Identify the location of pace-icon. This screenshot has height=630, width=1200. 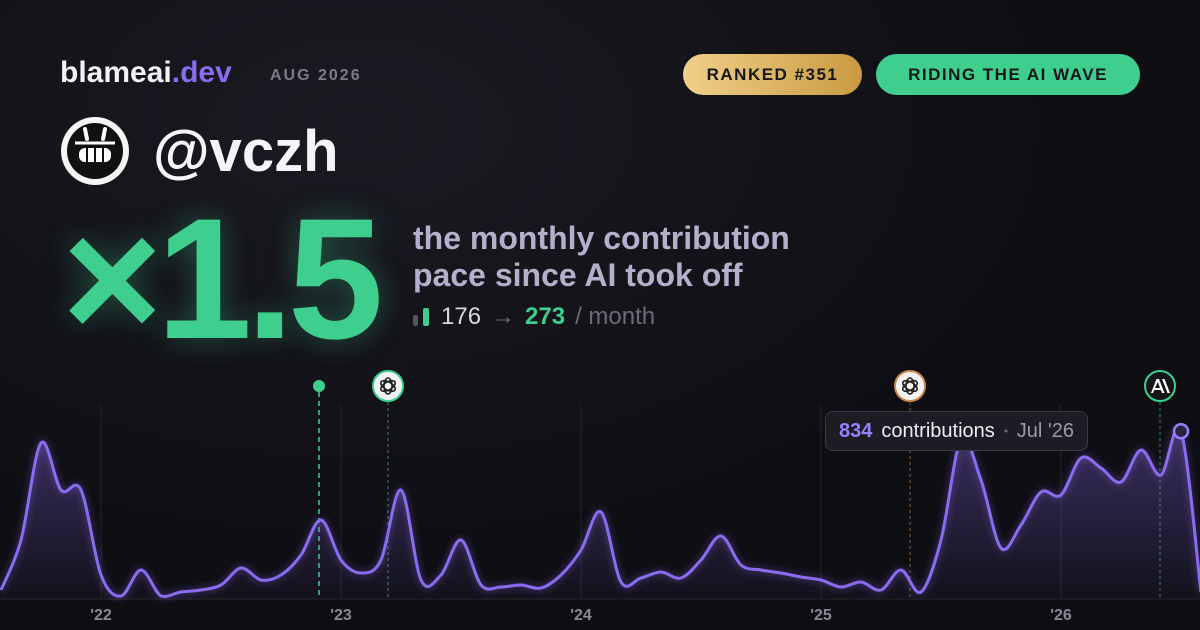
(421, 317).